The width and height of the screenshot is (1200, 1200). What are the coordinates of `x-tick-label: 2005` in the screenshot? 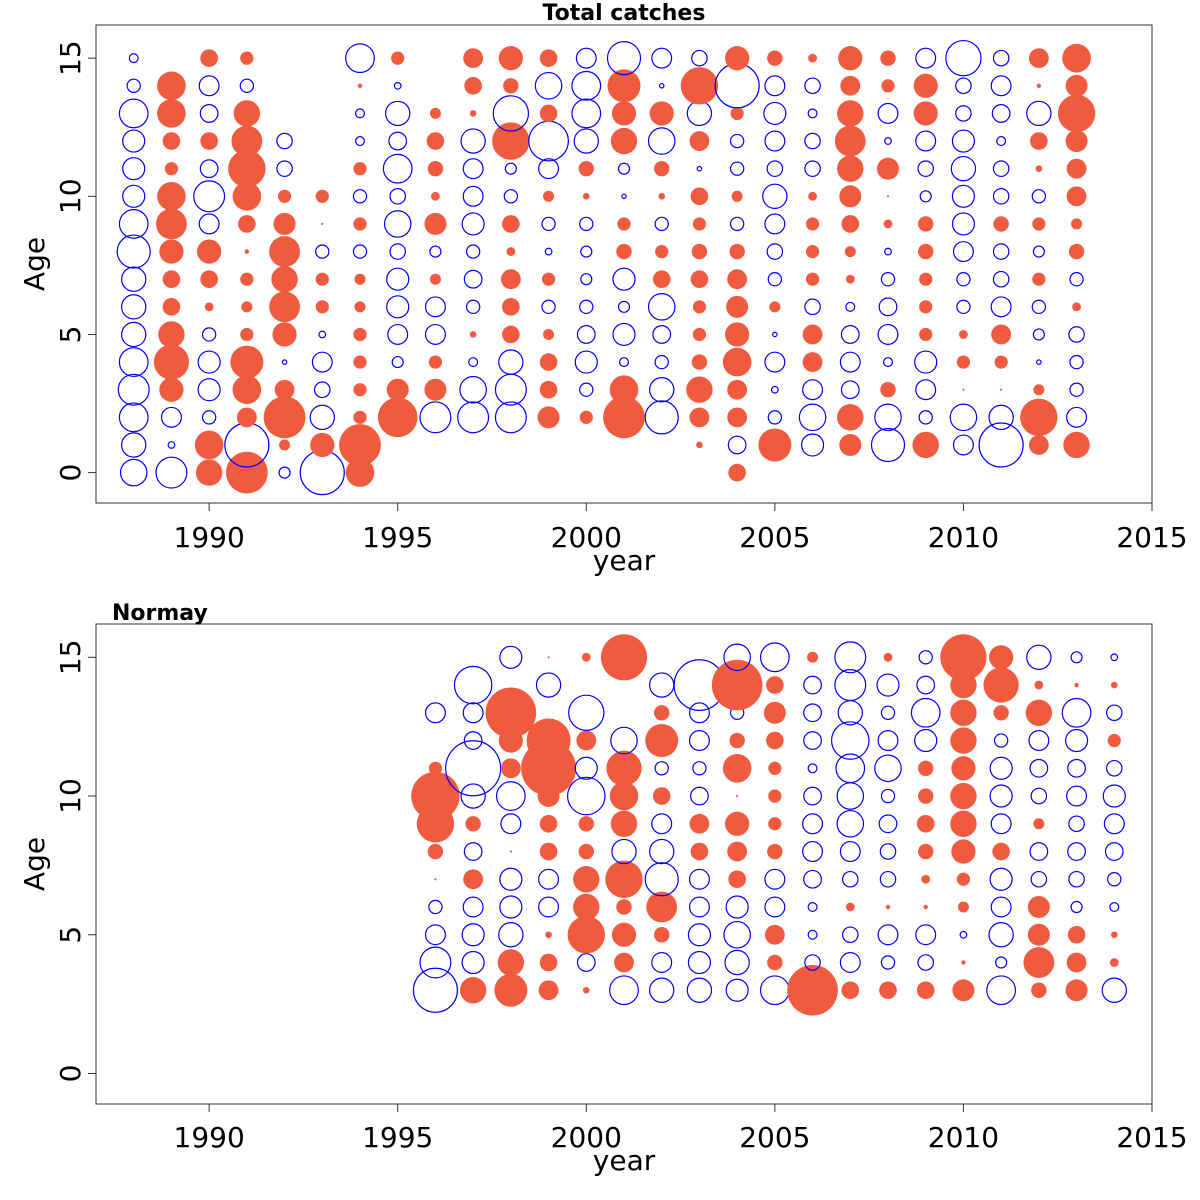 It's located at (774, 1137).